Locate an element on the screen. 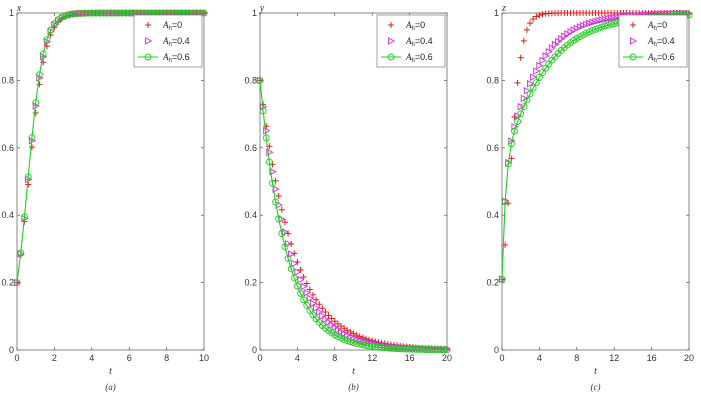  y-axis-label: z is located at coordinates (503, 8).